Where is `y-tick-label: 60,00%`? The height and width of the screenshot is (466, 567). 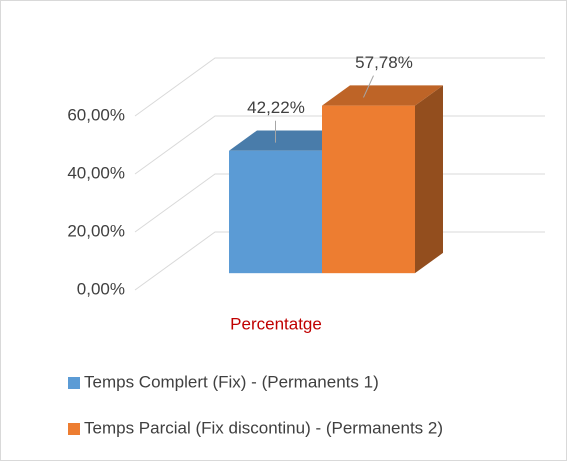
y-tick-label: 60,00% is located at coordinates (96, 114).